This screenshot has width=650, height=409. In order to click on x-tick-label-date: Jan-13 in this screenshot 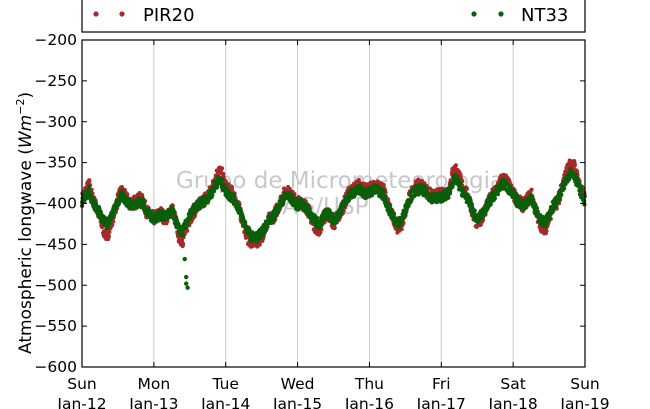, I will do `click(153, 402)`.